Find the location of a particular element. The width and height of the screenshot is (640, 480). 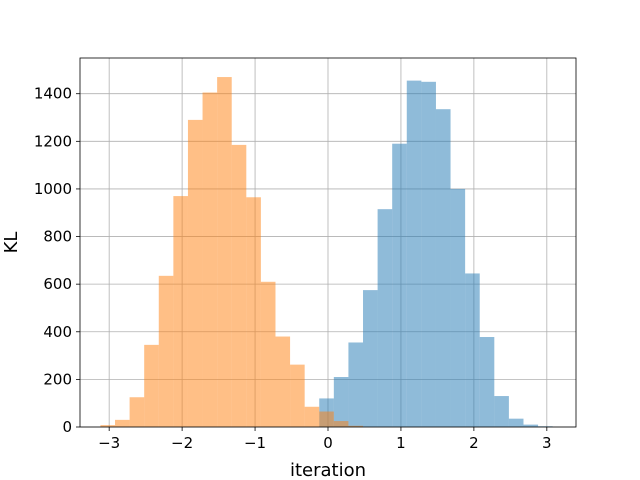

x-tick-label: −1 is located at coordinates (255, 443).